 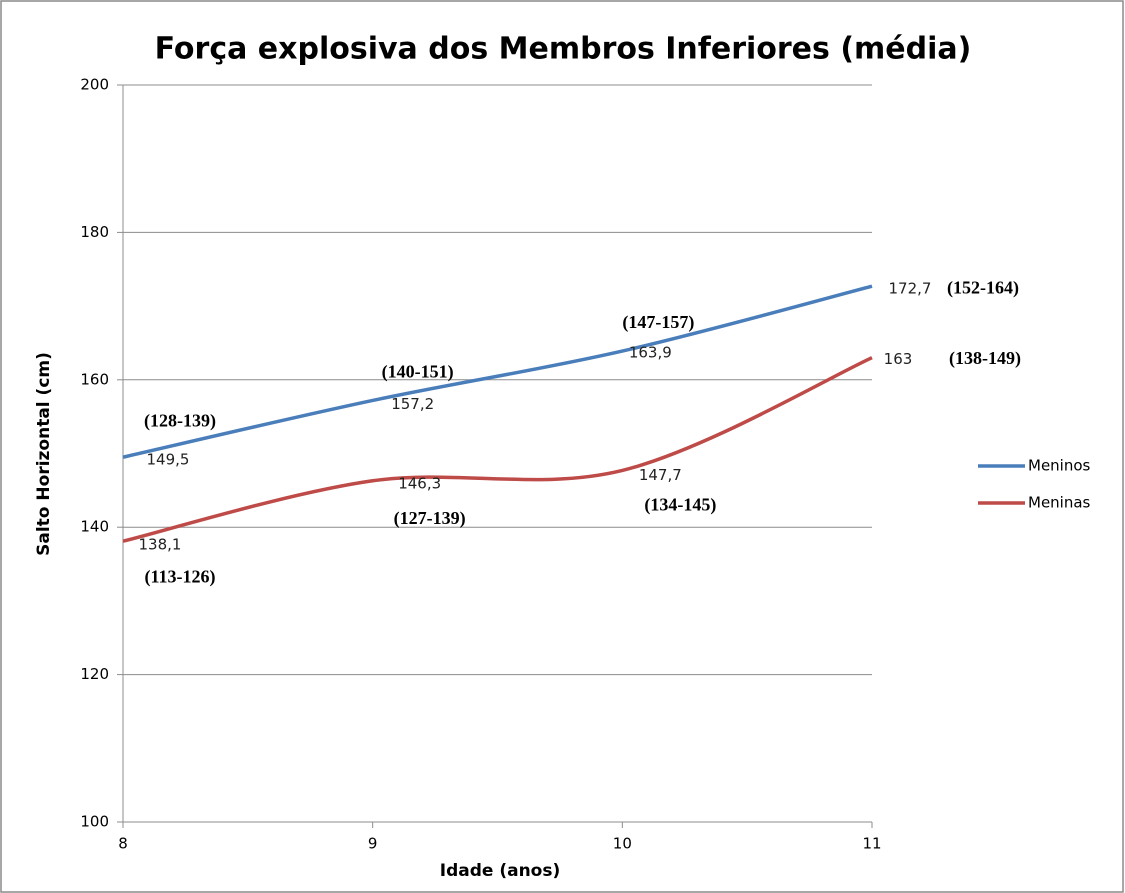 What do you see at coordinates (500, 871) in the screenshot?
I see `x-axis-title: Idade (anos)` at bounding box center [500, 871].